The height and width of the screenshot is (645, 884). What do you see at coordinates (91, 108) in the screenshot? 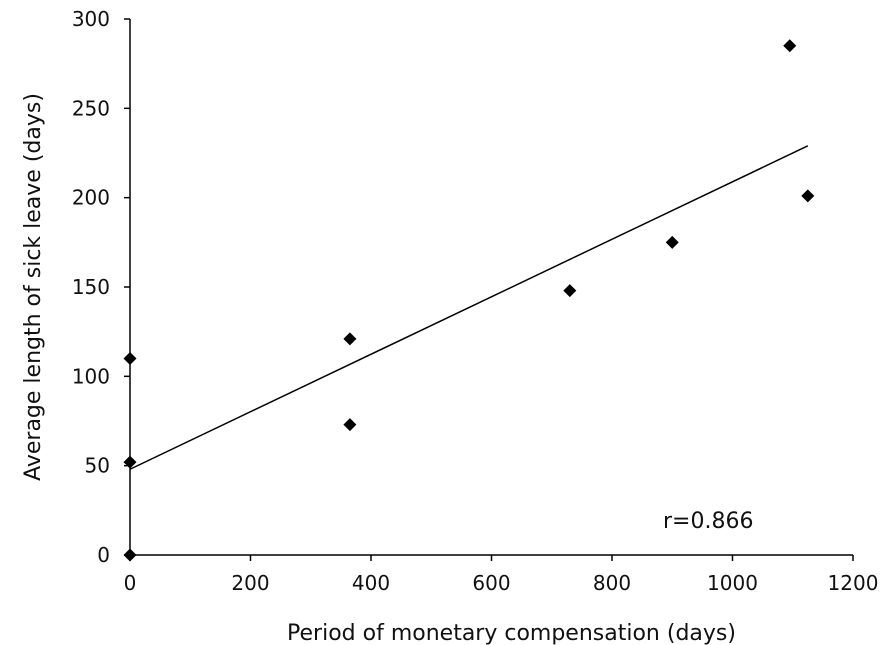
I see `y-tick-label: 250` at bounding box center [91, 108].